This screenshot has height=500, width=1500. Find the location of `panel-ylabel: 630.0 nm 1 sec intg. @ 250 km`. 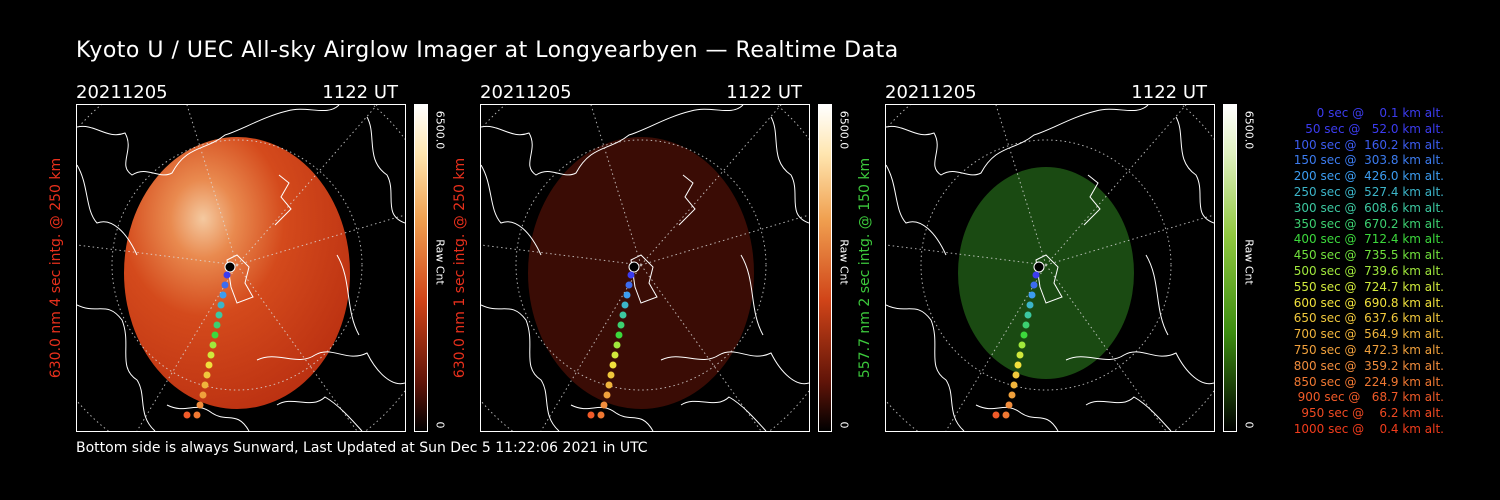

panel-ylabel: 630.0 nm 1 sec intg. @ 250 km is located at coordinates (460, 268).